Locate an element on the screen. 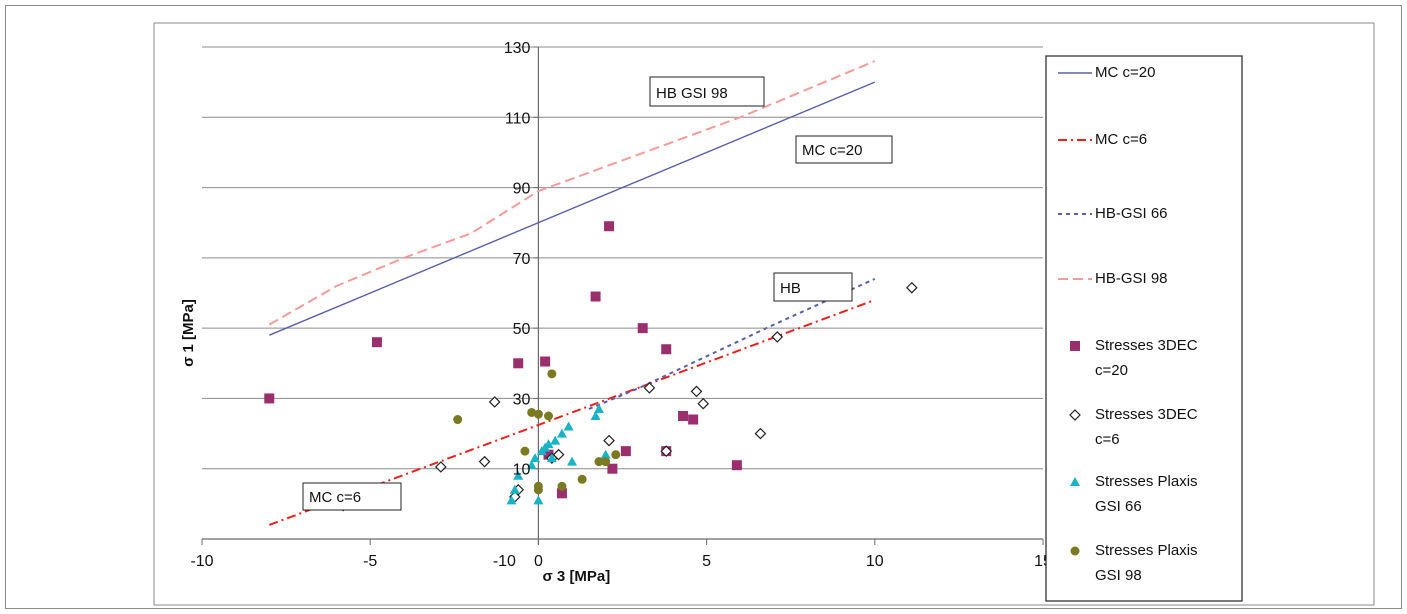  annotation-box: HB GSI 98 is located at coordinates (707, 91).